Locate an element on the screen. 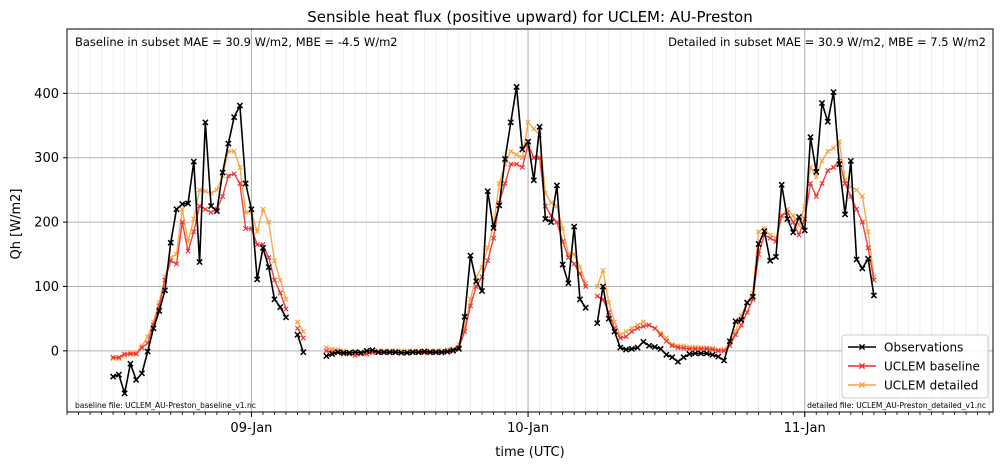 Image resolution: width=1005 pixels, height=468 pixels. legend-label: Observations is located at coordinates (923, 348).